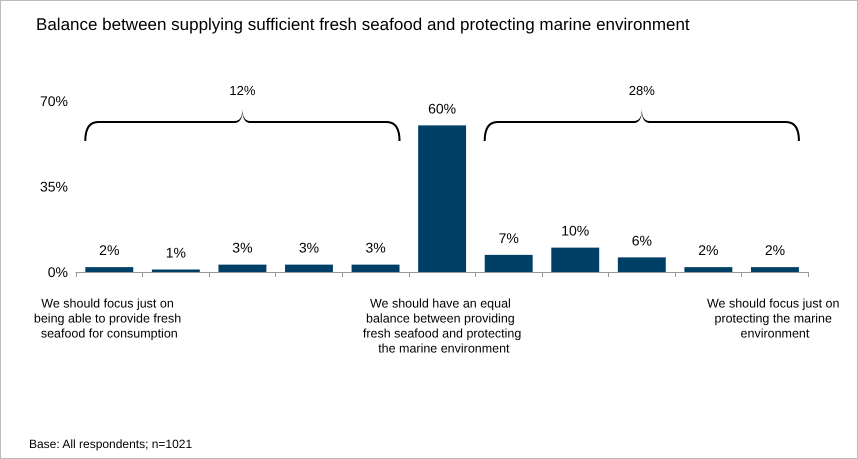 The image size is (858, 459). What do you see at coordinates (109, 318) in the screenshot?
I see `x-tick-label: We should focus just on being able to provide fresh seafood for consumption` at bounding box center [109, 318].